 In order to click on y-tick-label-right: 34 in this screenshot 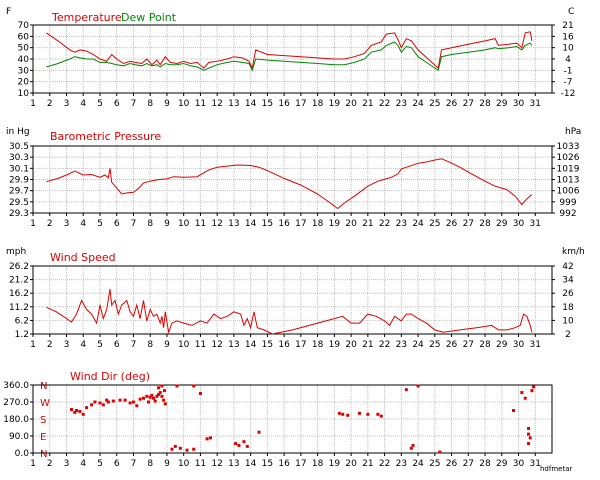, I will do `click(568, 281)`.